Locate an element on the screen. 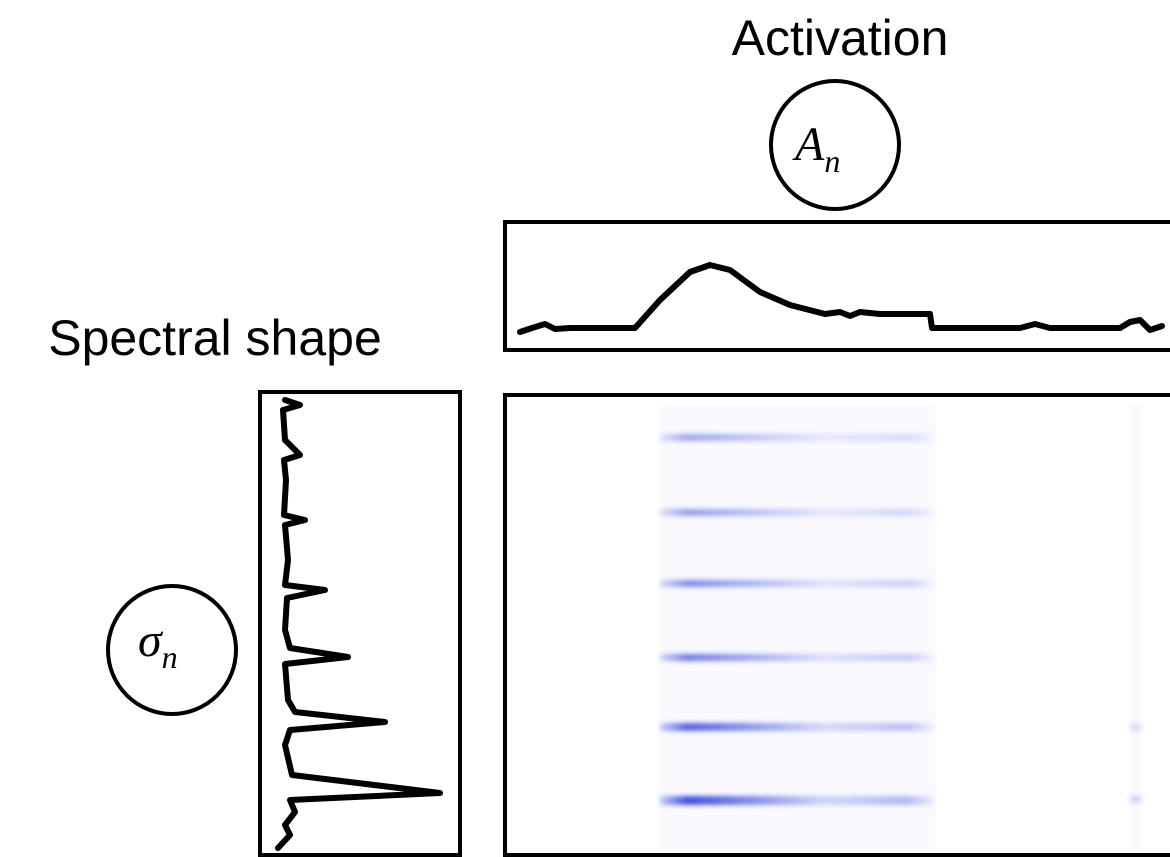 The width and height of the screenshot is (1170, 857). symbol: σ is located at coordinates (151, 640).